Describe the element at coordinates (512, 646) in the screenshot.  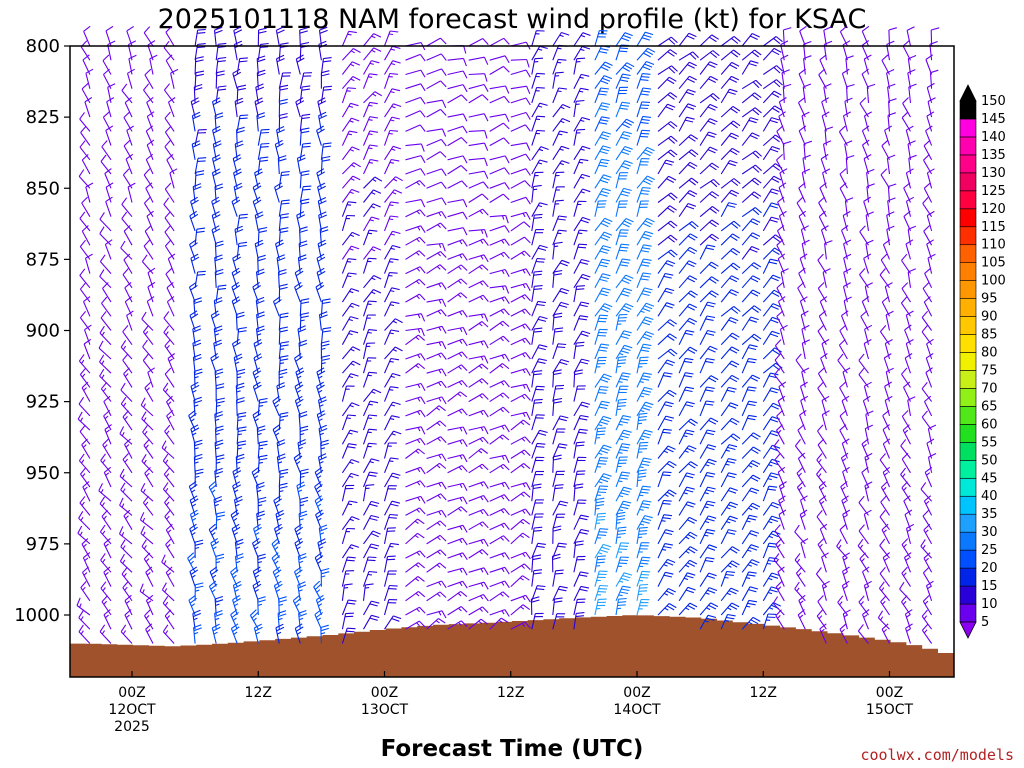
I see `terrain-area` at that location.